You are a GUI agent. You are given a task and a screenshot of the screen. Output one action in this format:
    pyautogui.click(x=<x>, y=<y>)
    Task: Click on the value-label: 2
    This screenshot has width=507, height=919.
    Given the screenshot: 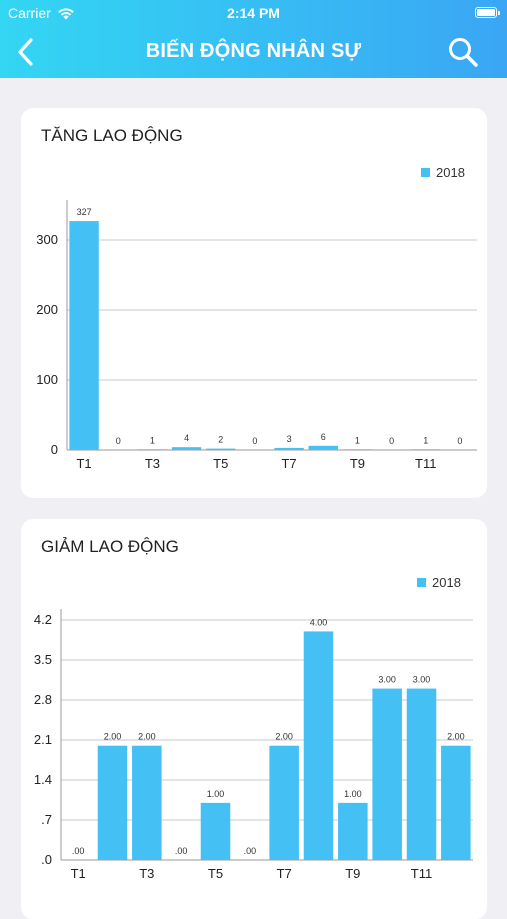 What is the action you would take?
    pyautogui.click(x=220, y=440)
    